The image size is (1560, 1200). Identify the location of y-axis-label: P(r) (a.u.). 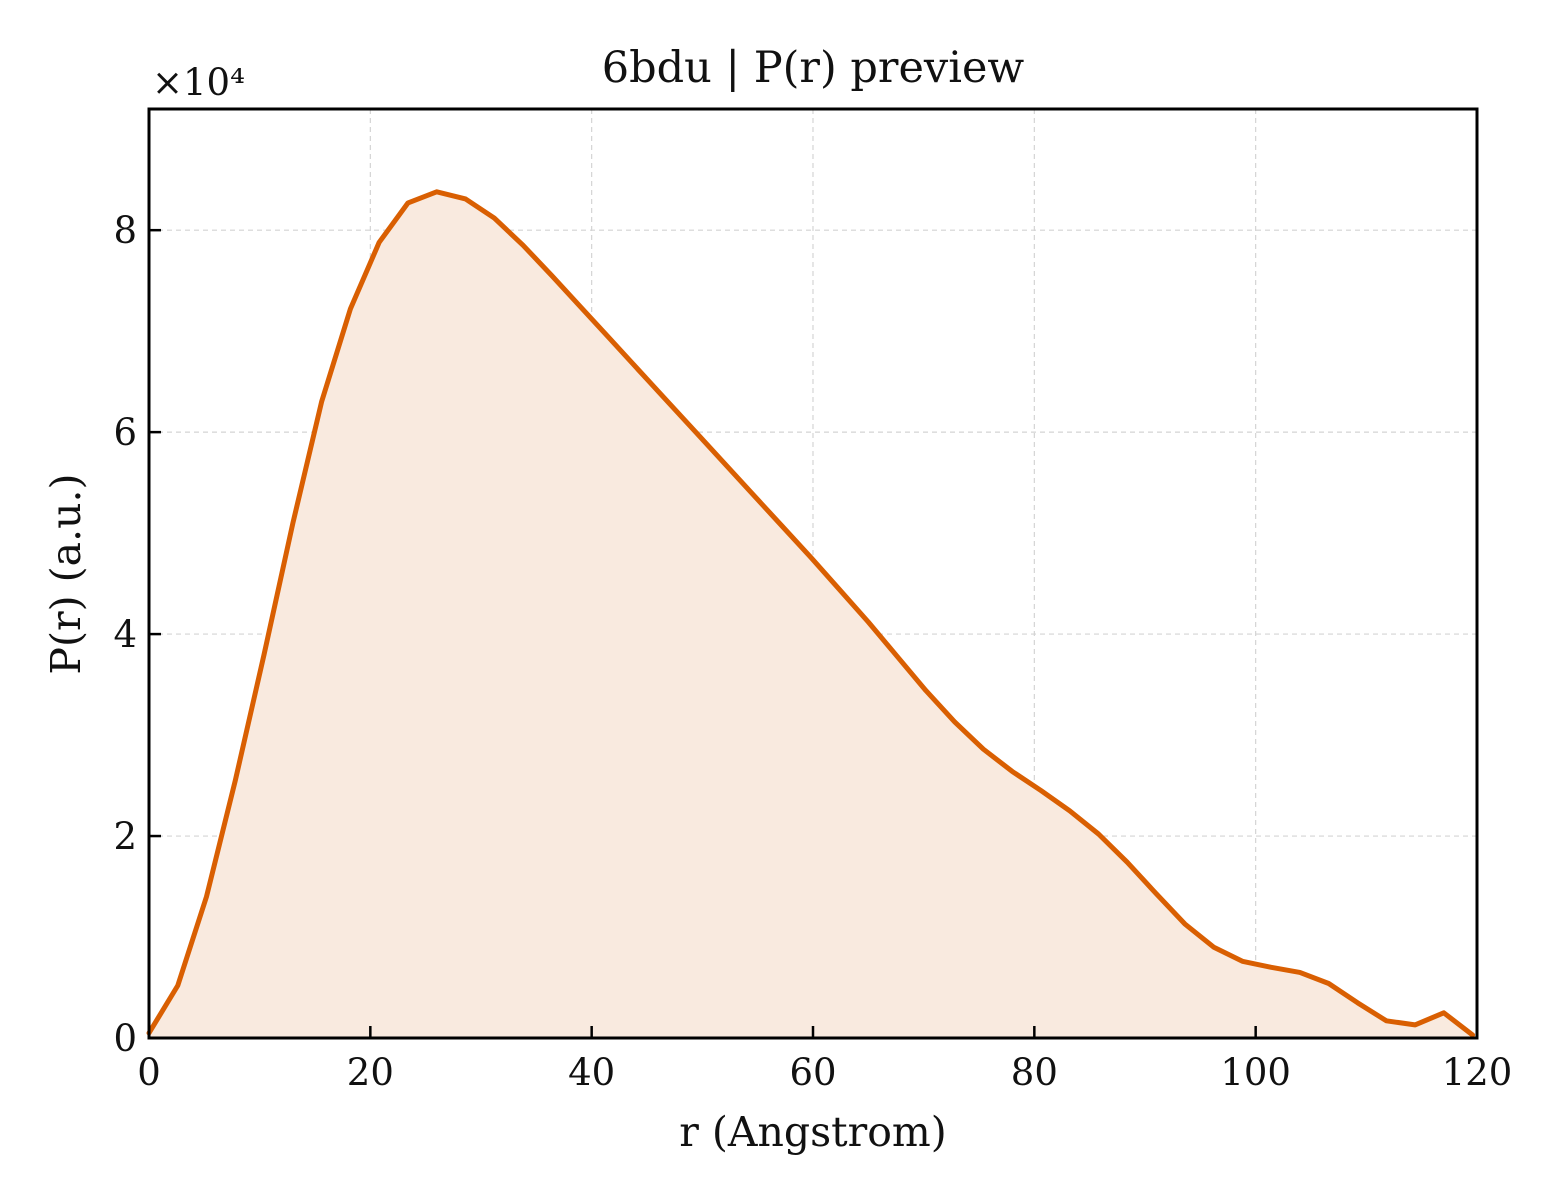
(66, 573).